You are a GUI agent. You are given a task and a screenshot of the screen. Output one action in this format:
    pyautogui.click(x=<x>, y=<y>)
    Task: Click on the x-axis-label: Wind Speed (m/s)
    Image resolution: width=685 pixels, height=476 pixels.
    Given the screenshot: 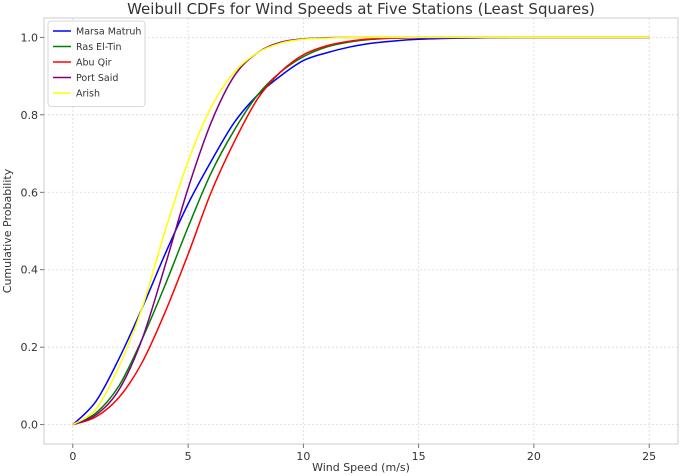 What is the action you would take?
    pyautogui.click(x=361, y=467)
    